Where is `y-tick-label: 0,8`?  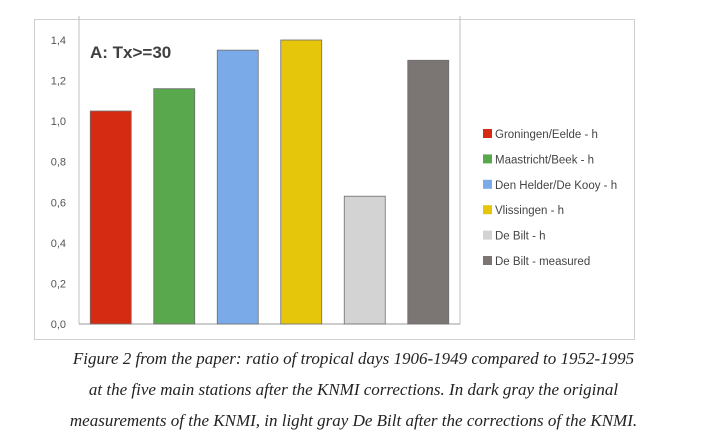 y-tick-label: 0,8 is located at coordinates (58, 163).